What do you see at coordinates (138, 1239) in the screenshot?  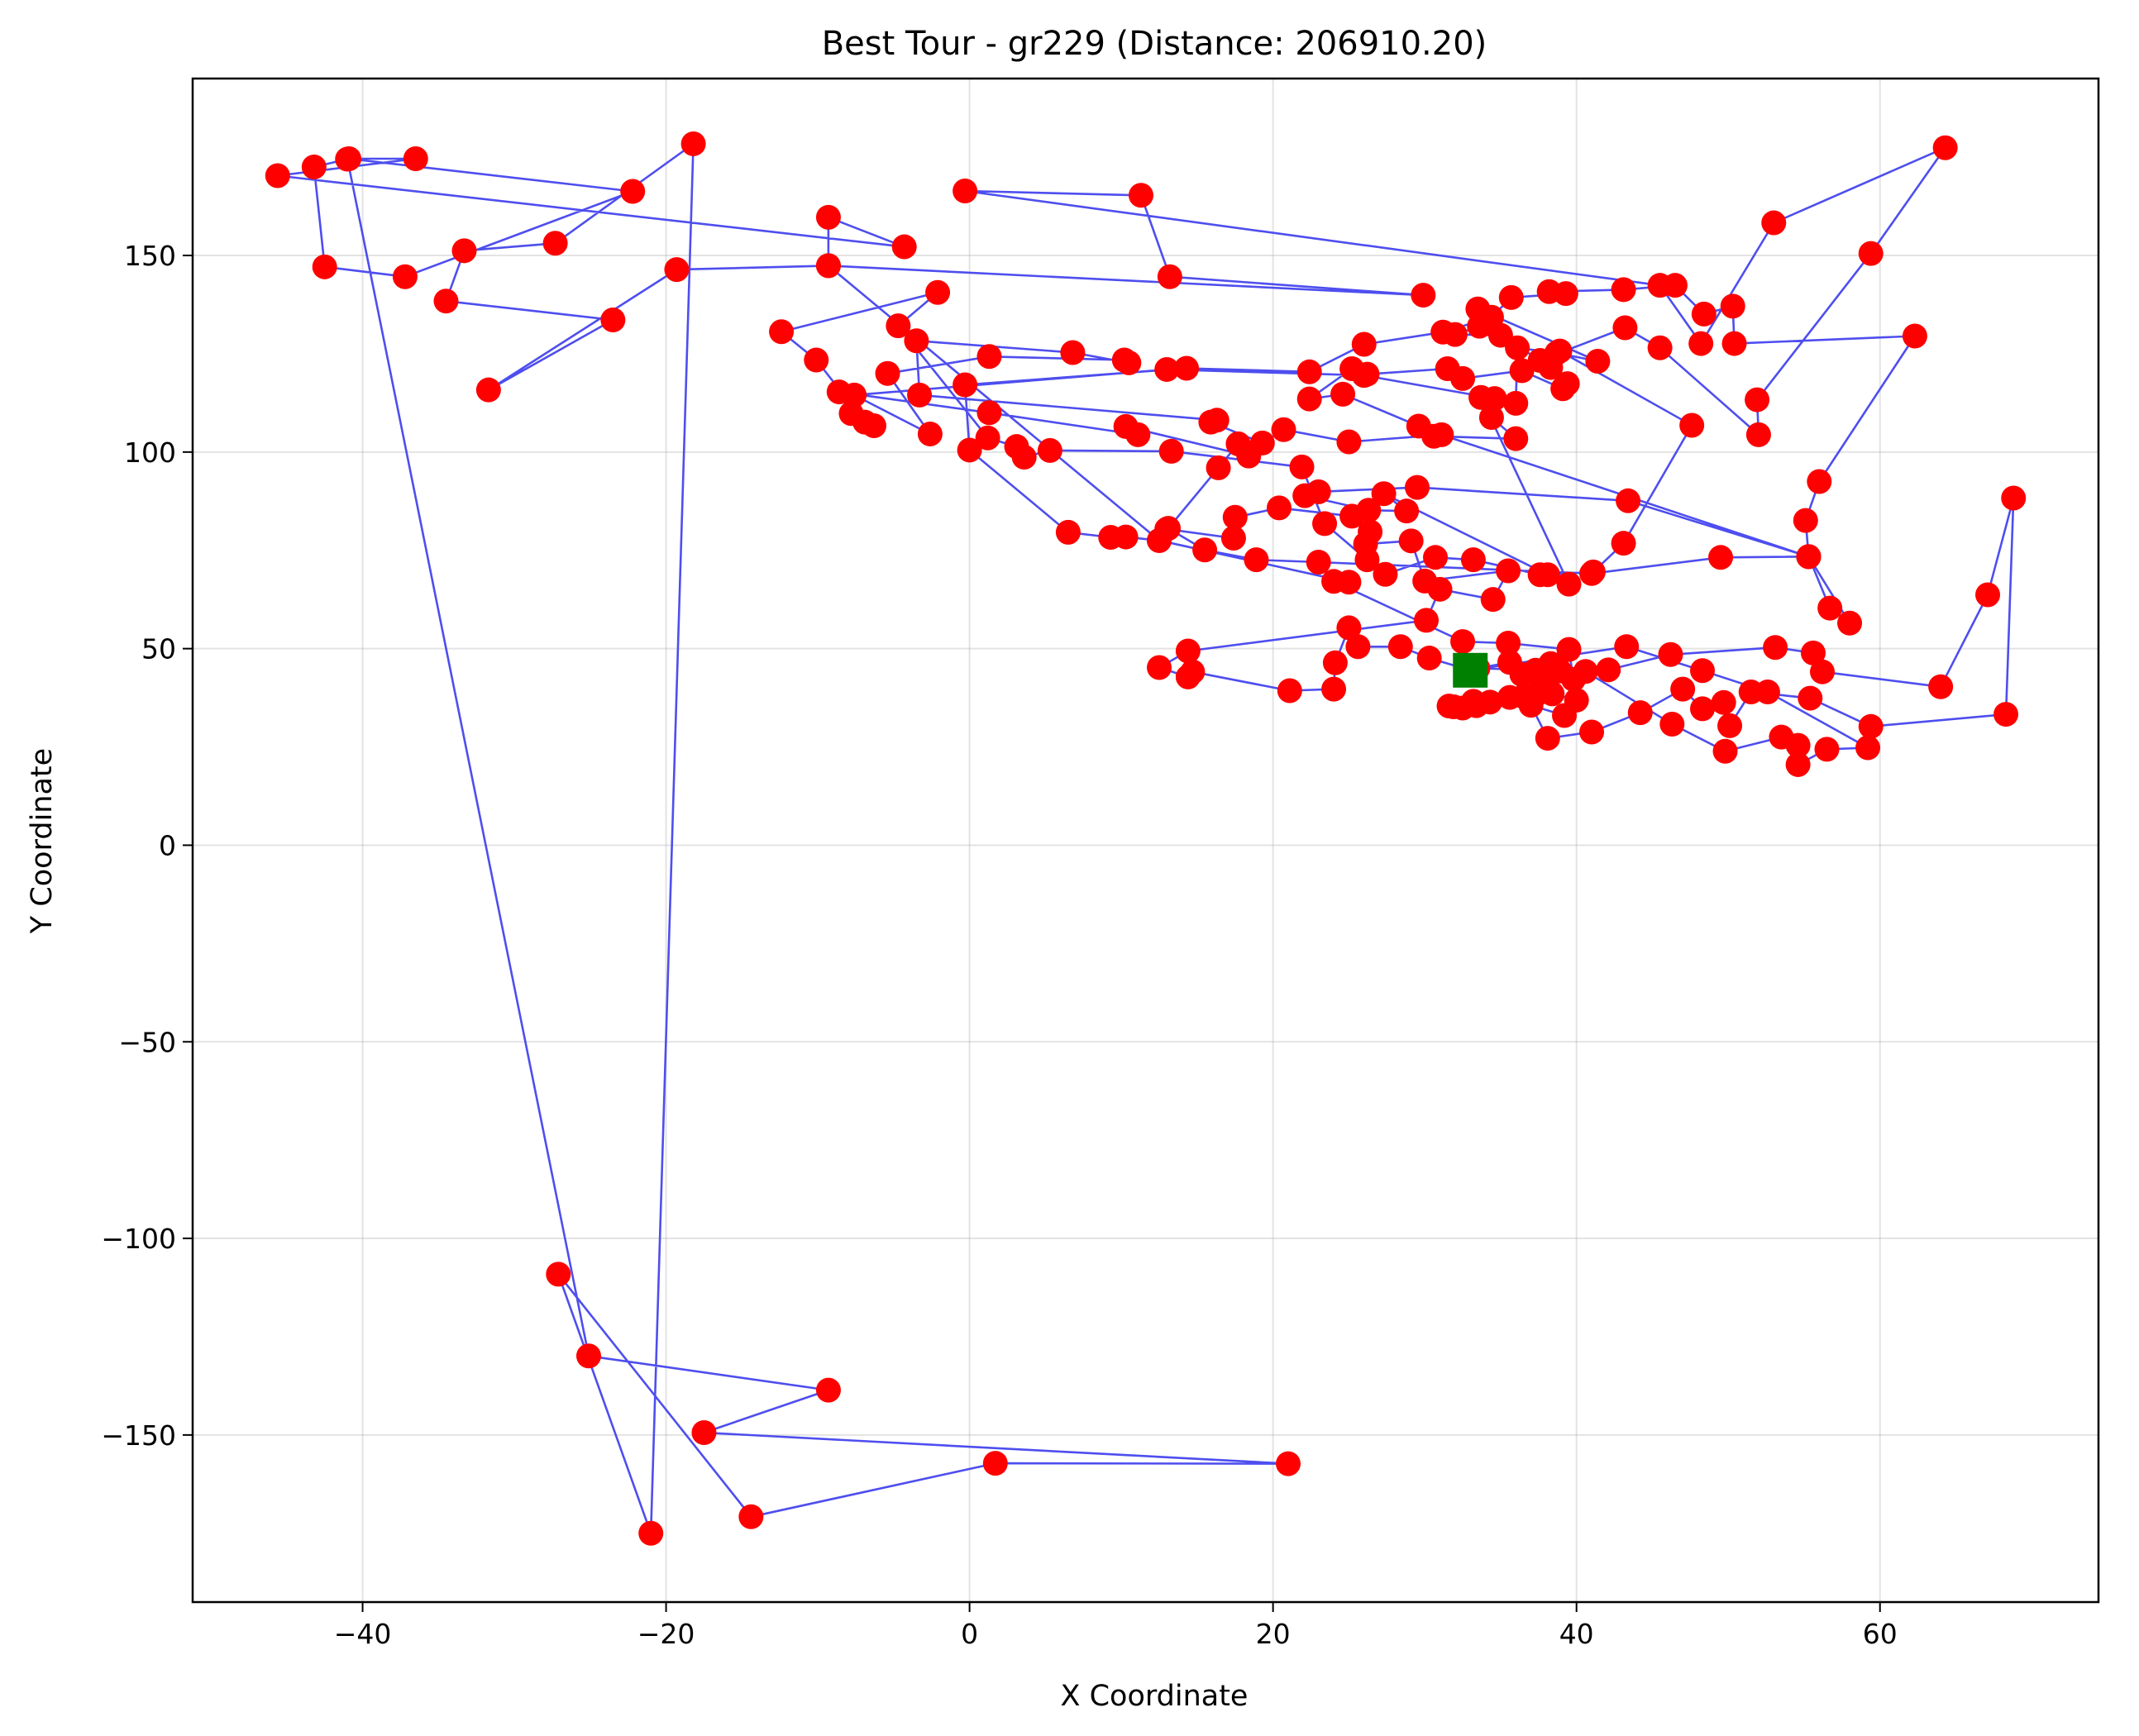 I see `y-tick-label: −100` at bounding box center [138, 1239].